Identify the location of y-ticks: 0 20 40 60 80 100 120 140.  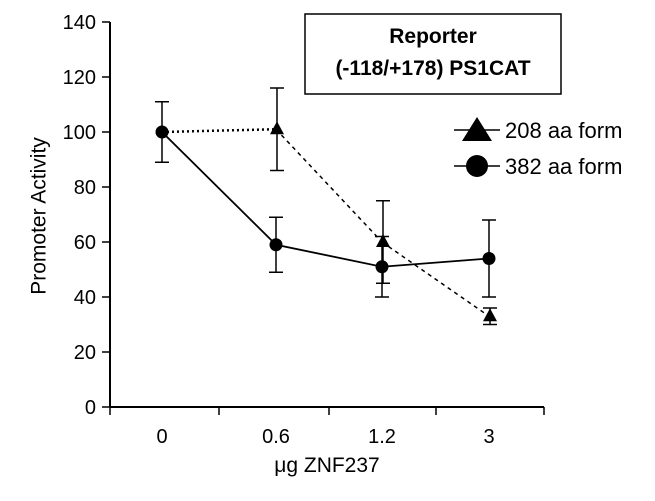
(86, 215).